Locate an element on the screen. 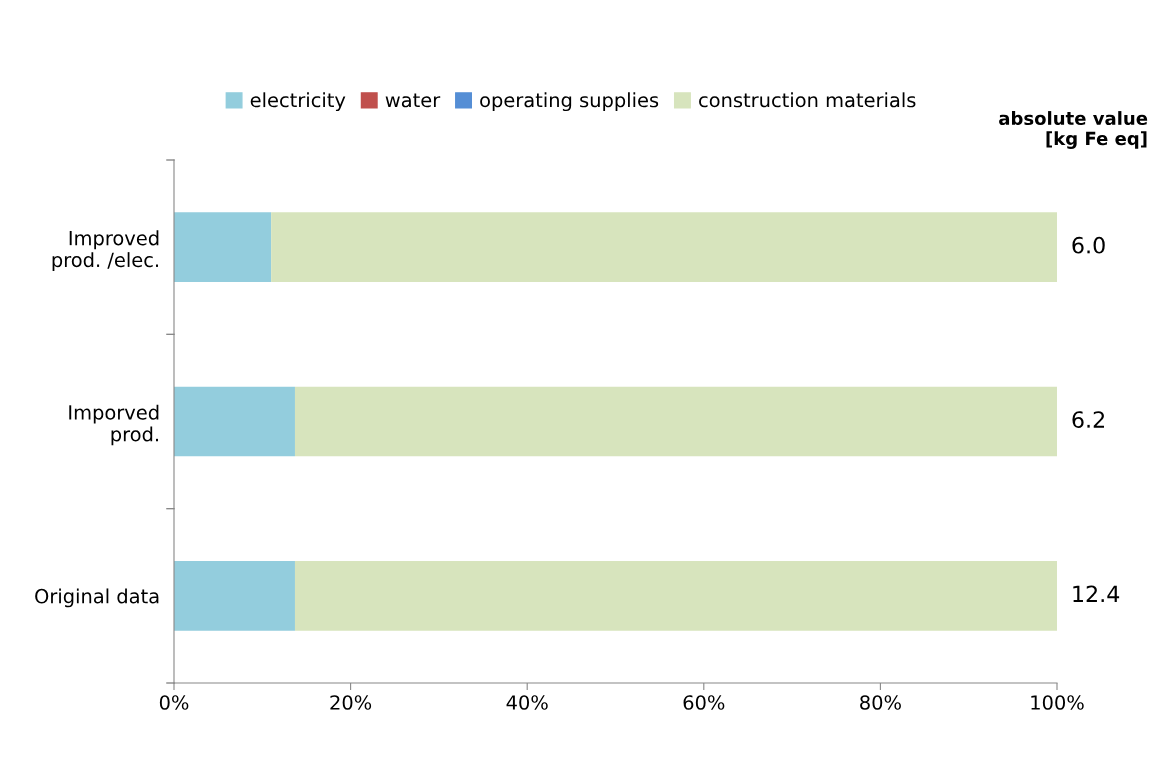  text: 6.0 is located at coordinates (1088, 245).